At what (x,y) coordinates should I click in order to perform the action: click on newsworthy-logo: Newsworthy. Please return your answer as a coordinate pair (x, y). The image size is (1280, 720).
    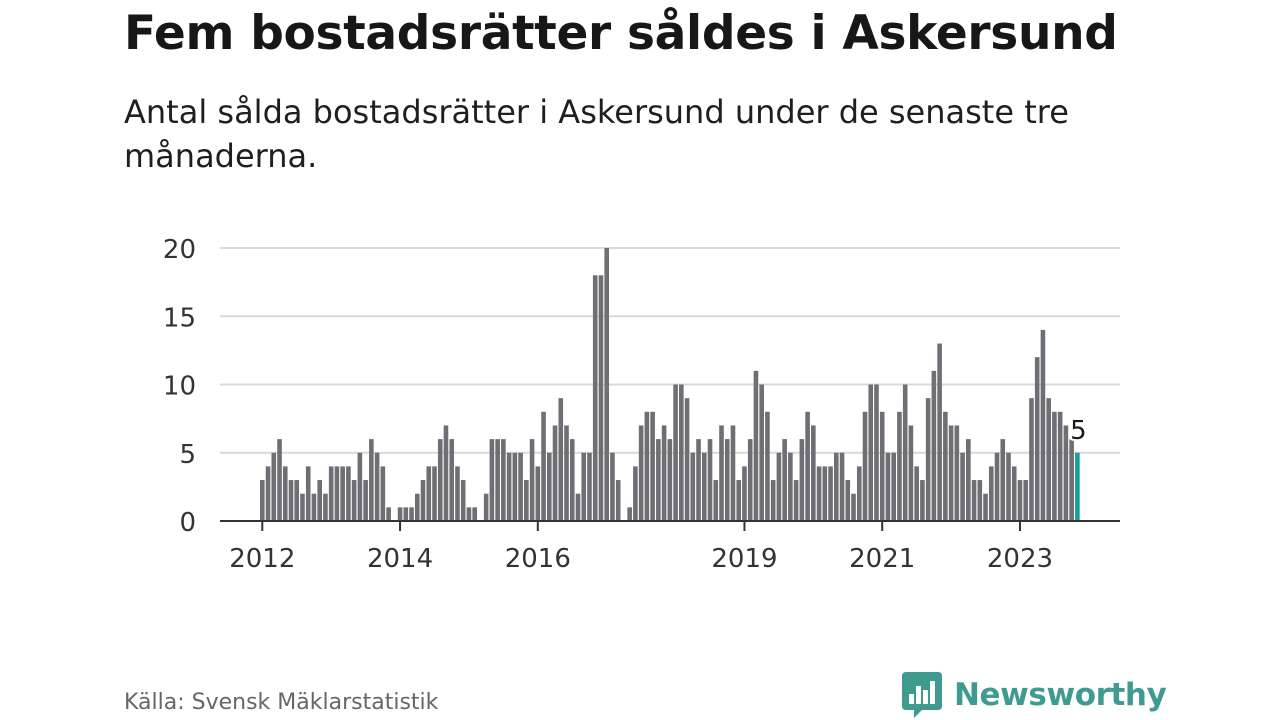
    Looking at the image, I should click on (1034, 695).